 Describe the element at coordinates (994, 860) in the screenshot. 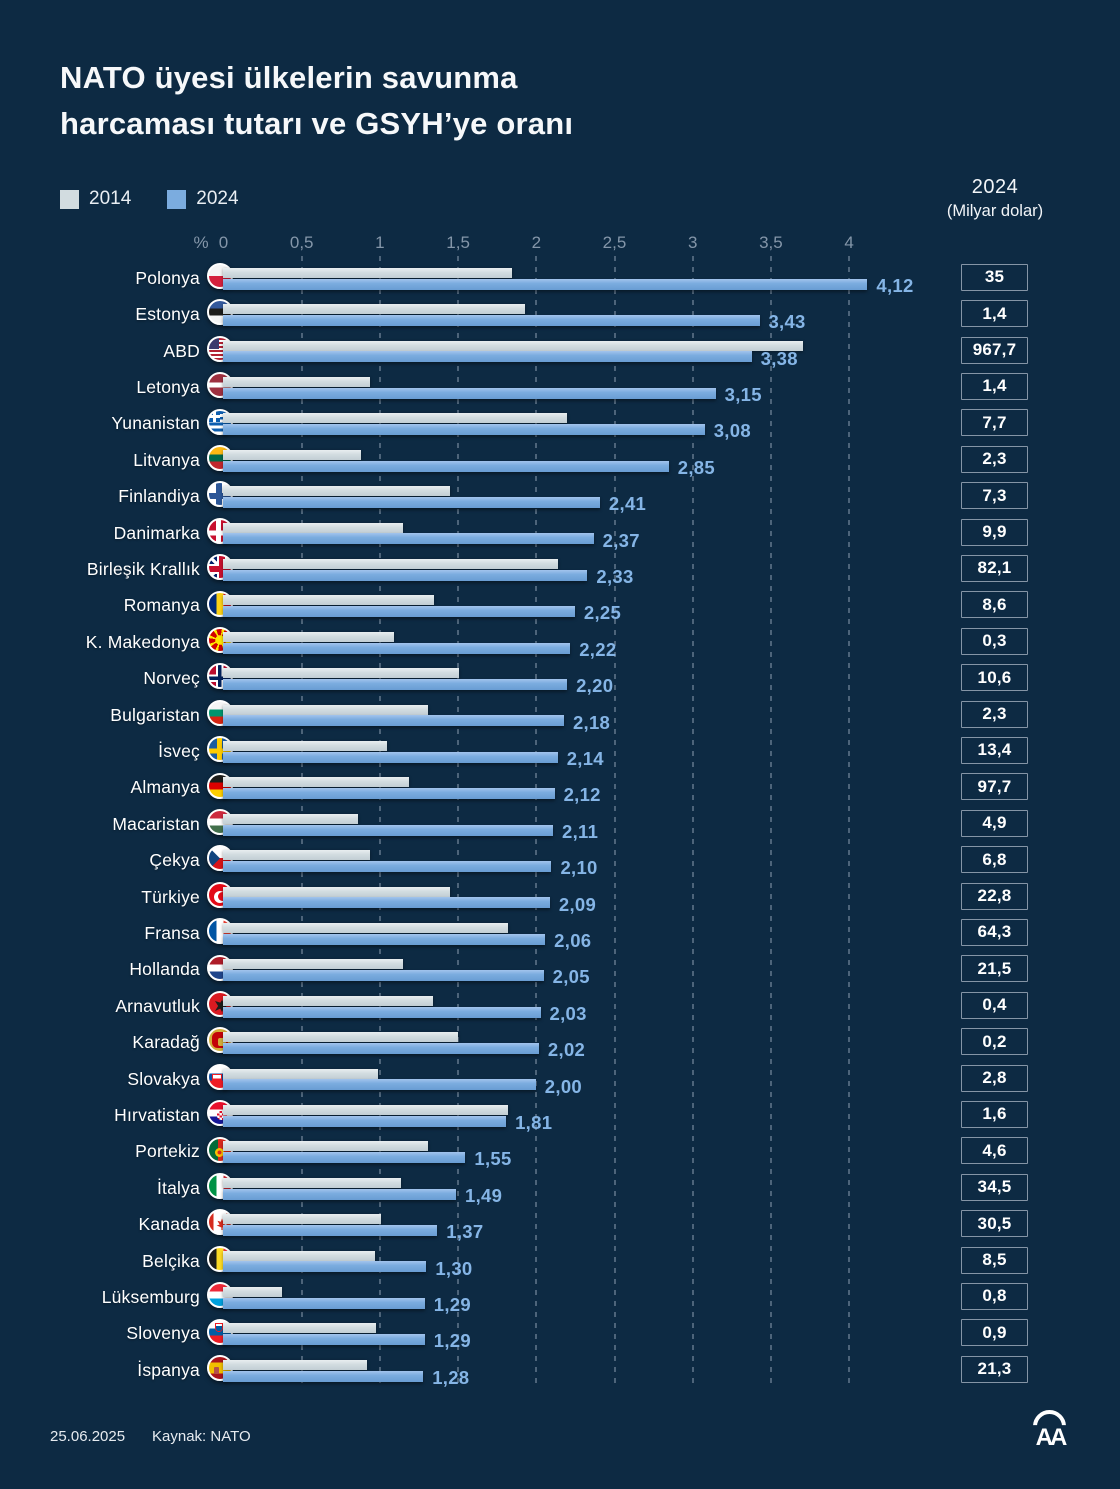

I see `spend-2024-box: 6,8` at that location.